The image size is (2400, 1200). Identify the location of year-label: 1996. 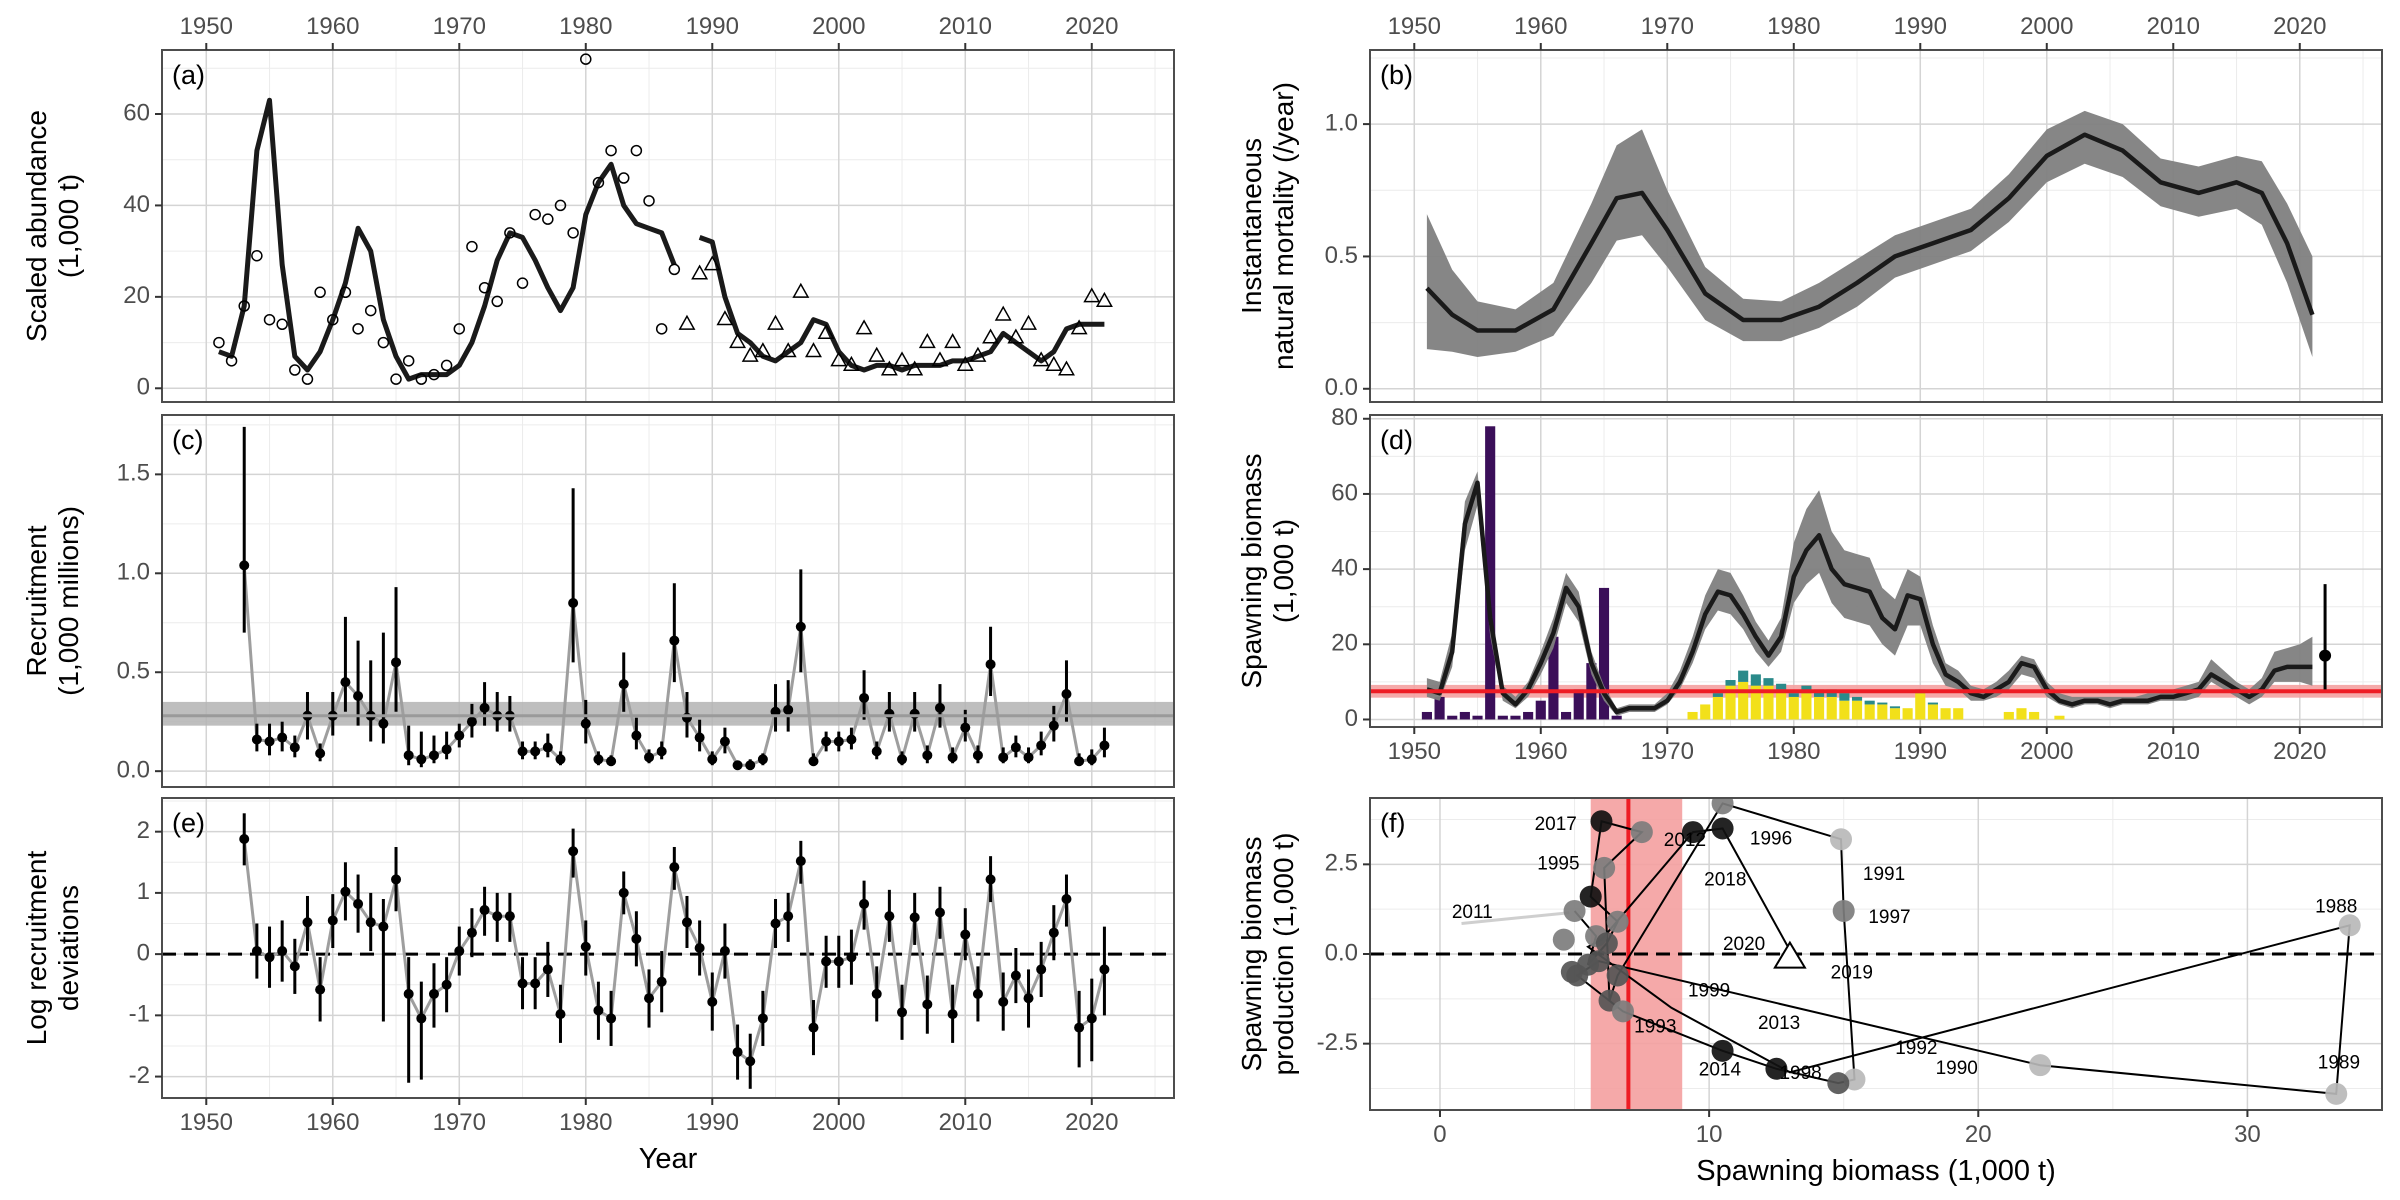
(1771, 838).